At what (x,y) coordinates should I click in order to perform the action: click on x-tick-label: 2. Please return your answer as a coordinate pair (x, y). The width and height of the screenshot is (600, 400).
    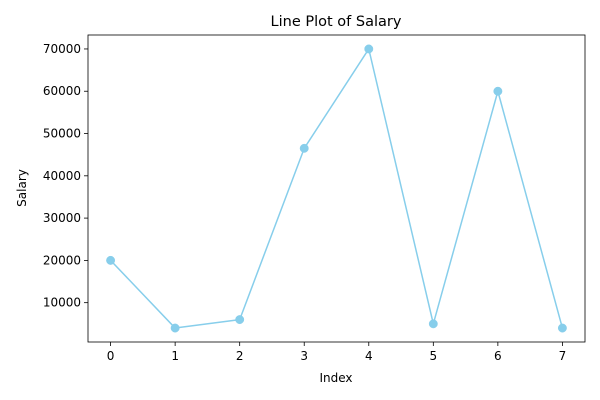
    Looking at the image, I should click on (240, 356).